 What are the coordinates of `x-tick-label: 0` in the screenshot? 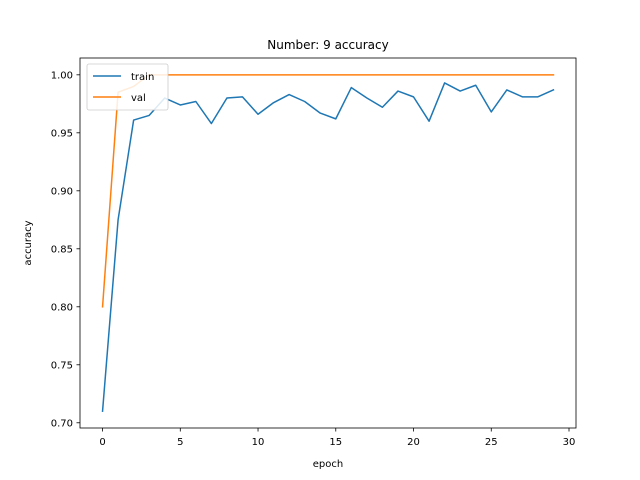 It's located at (102, 442).